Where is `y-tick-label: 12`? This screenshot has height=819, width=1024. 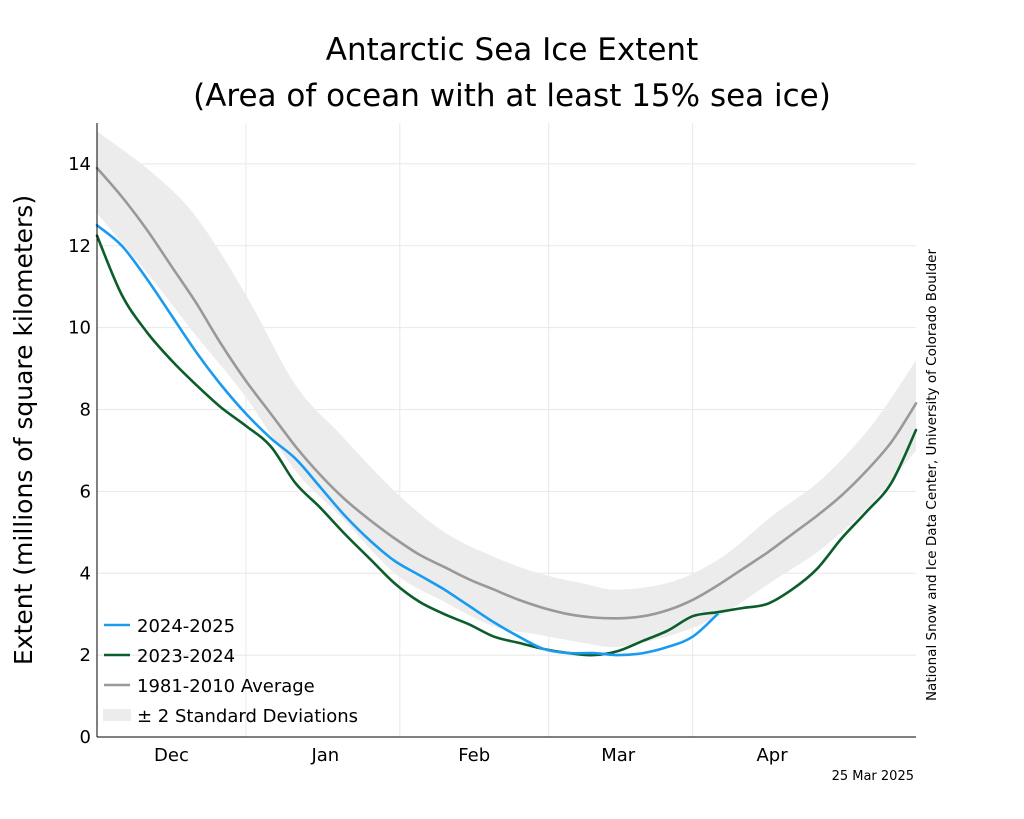
y-tick-label: 12 is located at coordinates (79, 246).